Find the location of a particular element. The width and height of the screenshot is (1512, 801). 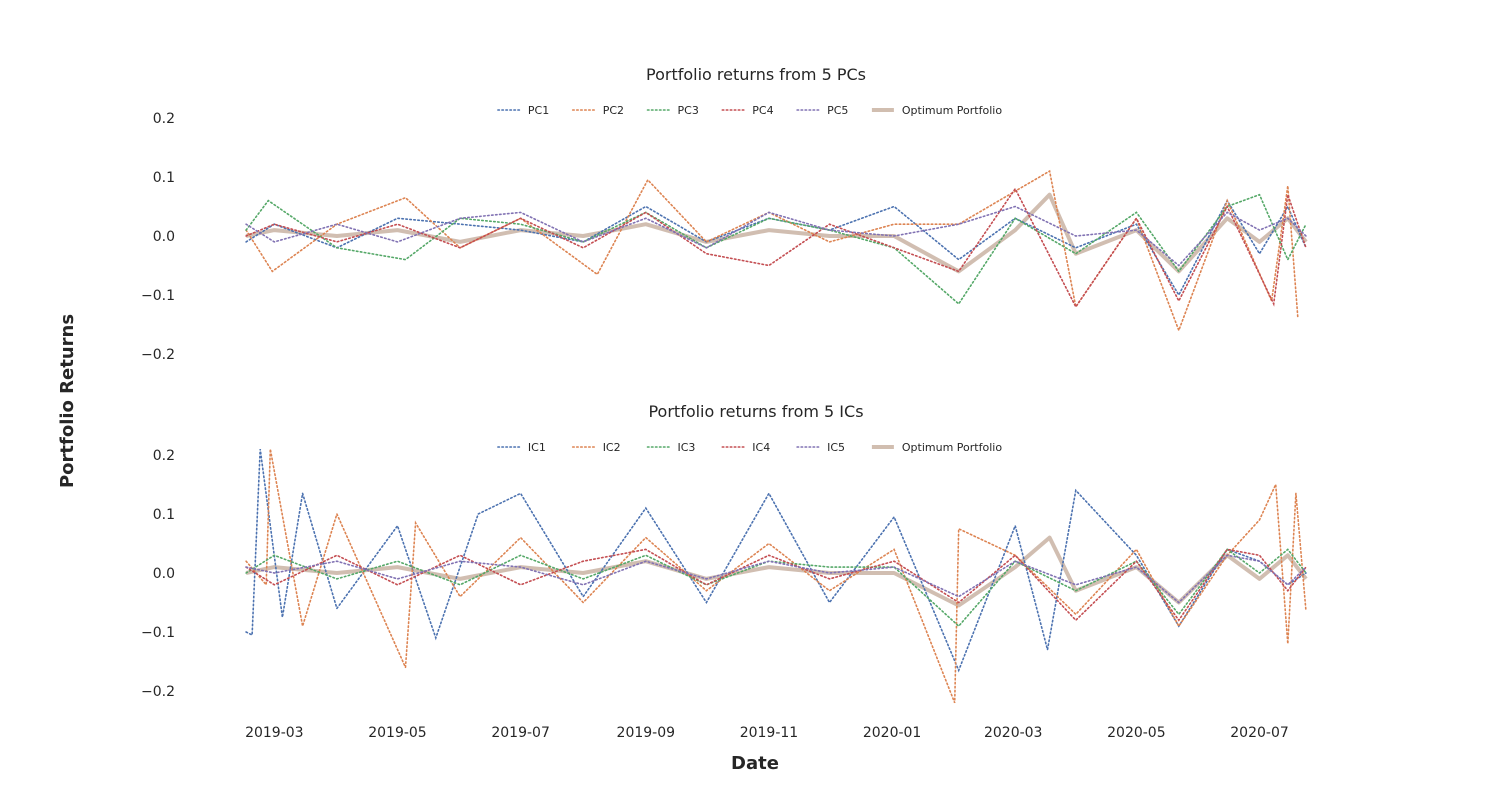

legend-label: PC5 is located at coordinates (837, 110).